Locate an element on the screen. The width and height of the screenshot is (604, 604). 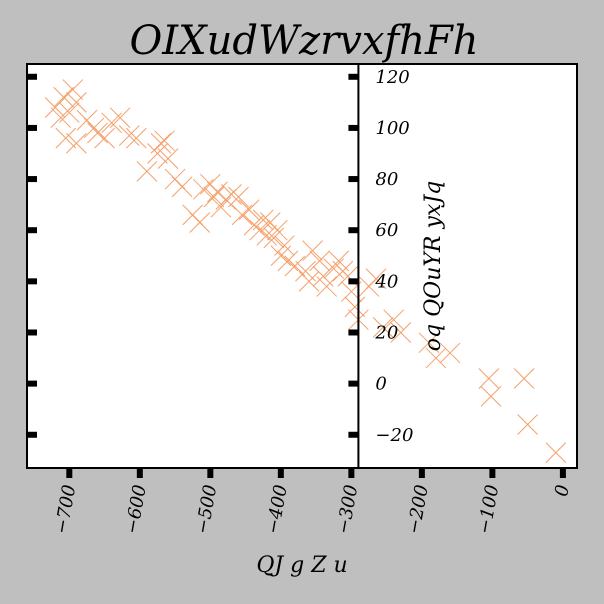
y-tick-label: 40 is located at coordinates (386, 281).